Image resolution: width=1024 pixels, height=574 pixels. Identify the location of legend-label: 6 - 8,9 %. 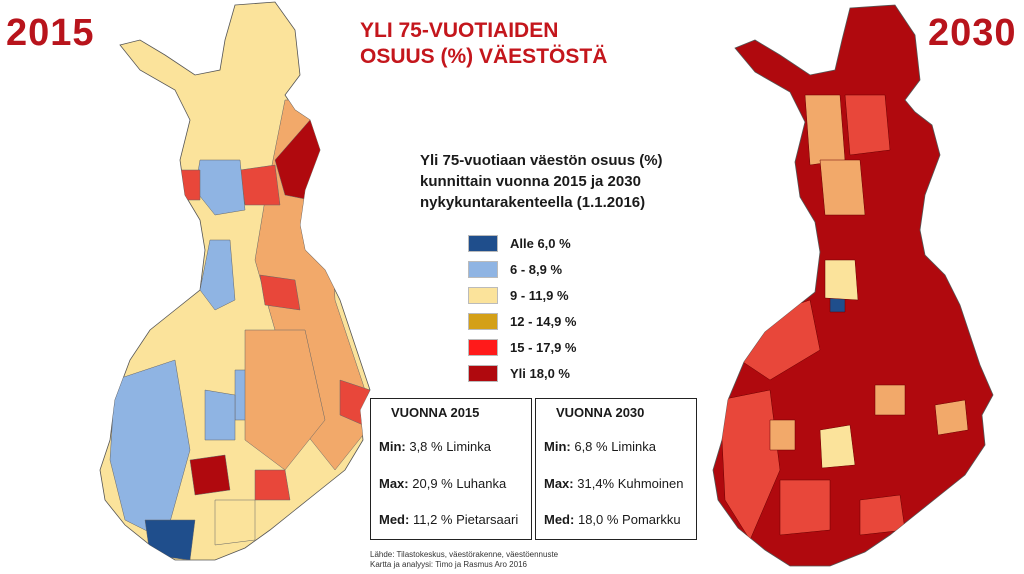
(536, 269).